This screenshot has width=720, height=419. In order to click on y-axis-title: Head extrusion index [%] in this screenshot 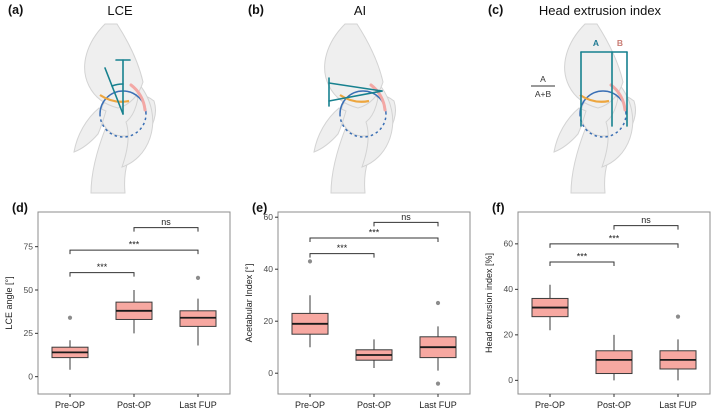, I will do `click(489, 303)`.